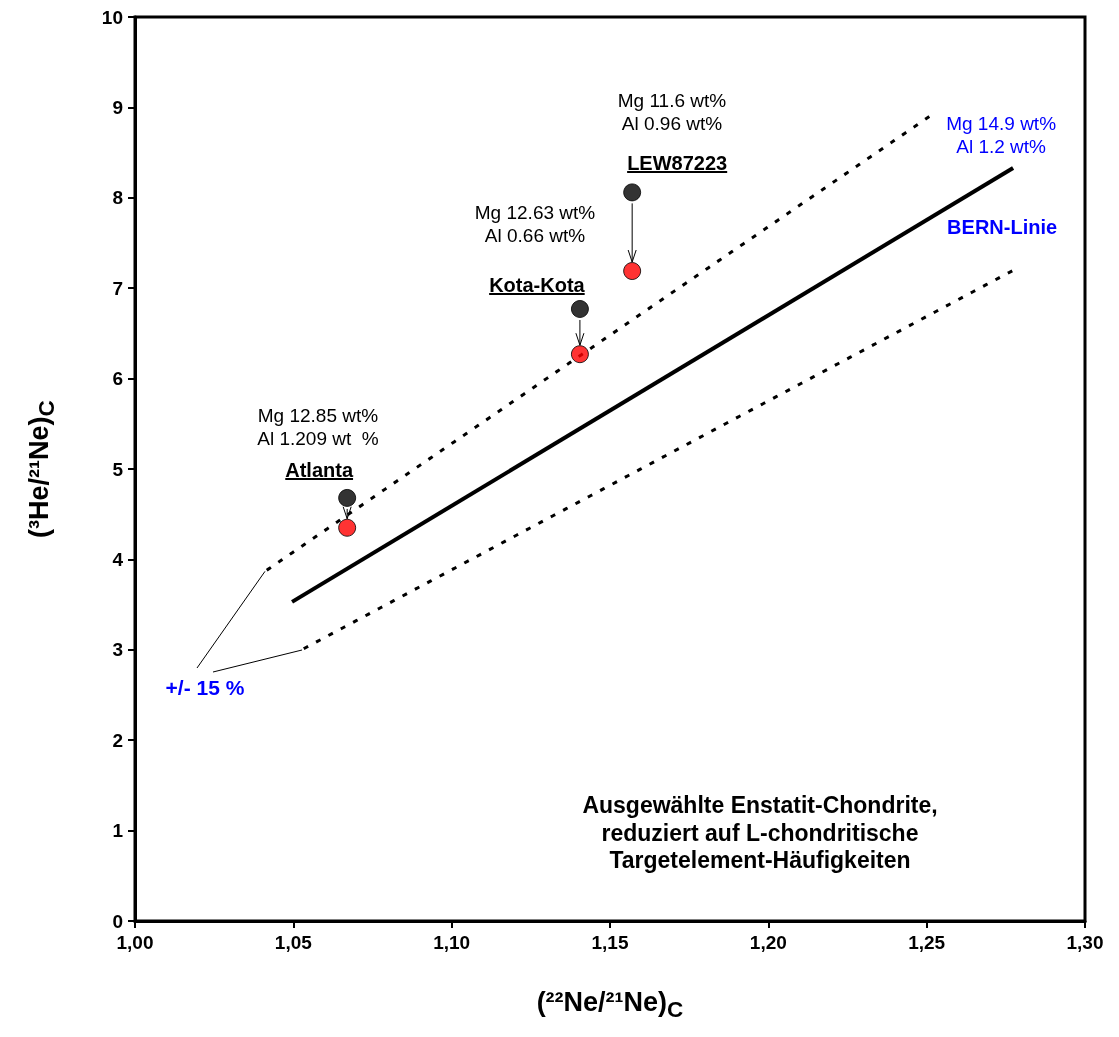  What do you see at coordinates (535, 225) in the screenshot?
I see `annotation: Mg 12.63 wt% Al 0.66 wt%` at bounding box center [535, 225].